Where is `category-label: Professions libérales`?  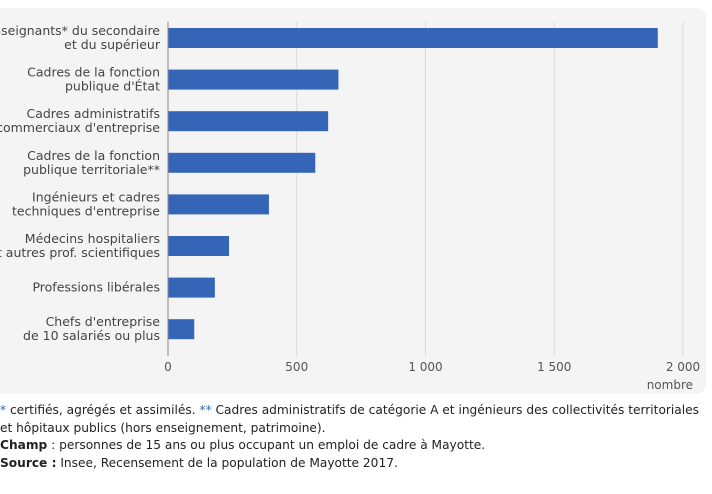 category-label: Professions libérales is located at coordinates (96, 287).